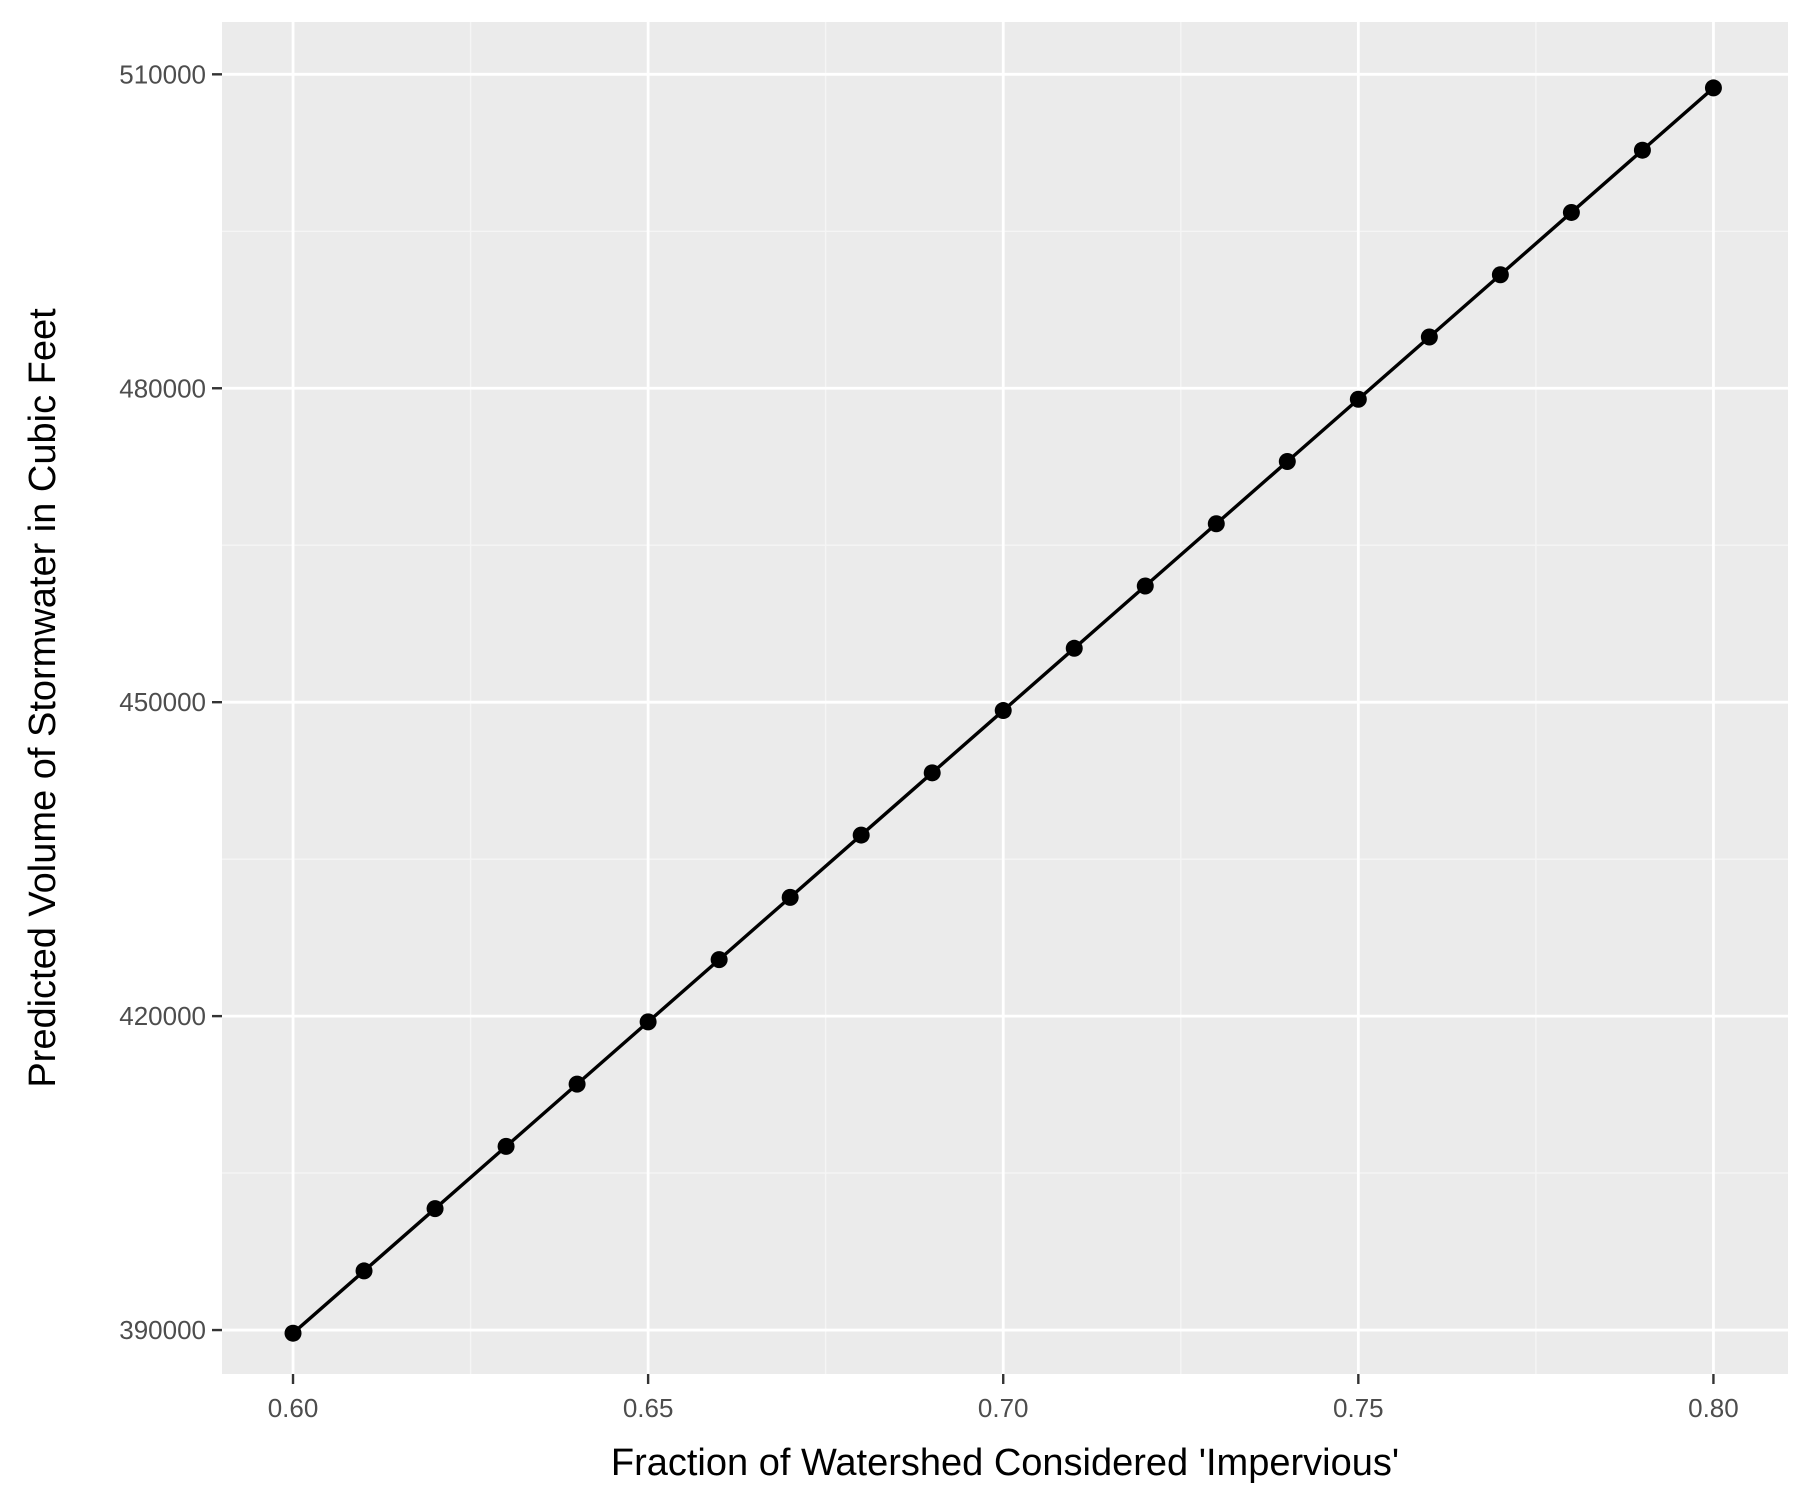 The height and width of the screenshot is (1500, 1800). What do you see at coordinates (293, 1408) in the screenshot?
I see `x-tick-label: 0.60` at bounding box center [293, 1408].